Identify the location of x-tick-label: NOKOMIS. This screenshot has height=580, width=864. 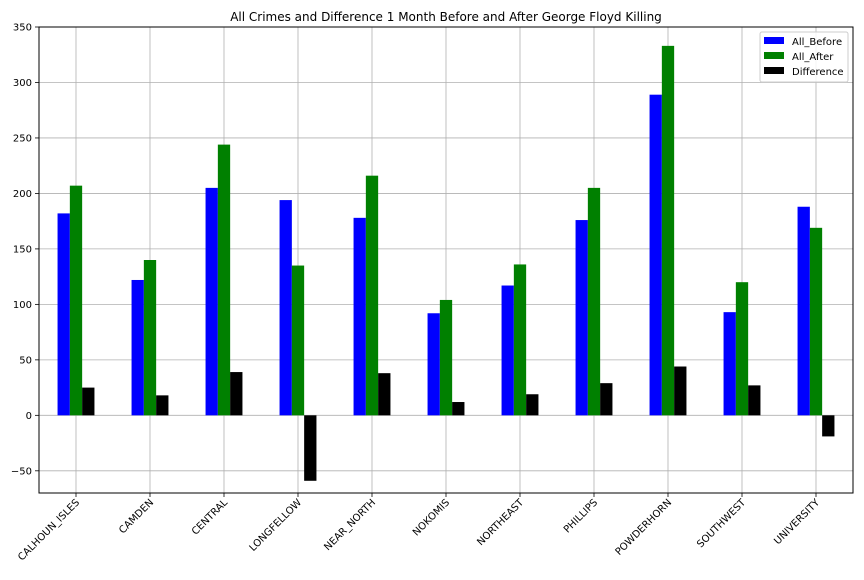
(431, 517).